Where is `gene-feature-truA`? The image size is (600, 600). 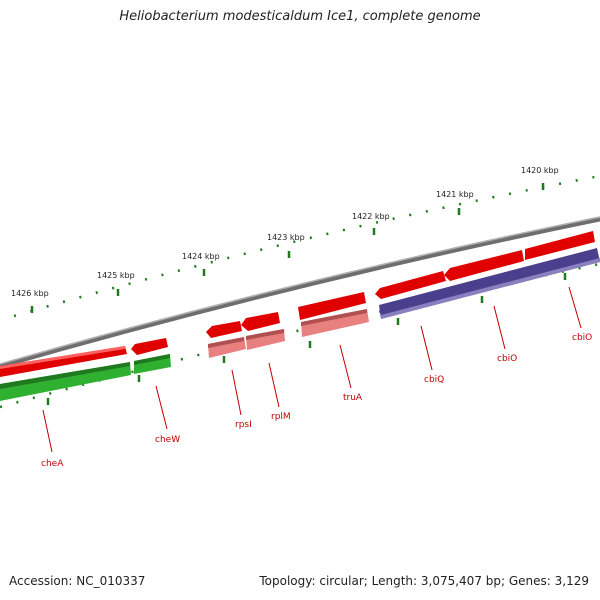
gene-feature-truA is located at coordinates (332, 306).